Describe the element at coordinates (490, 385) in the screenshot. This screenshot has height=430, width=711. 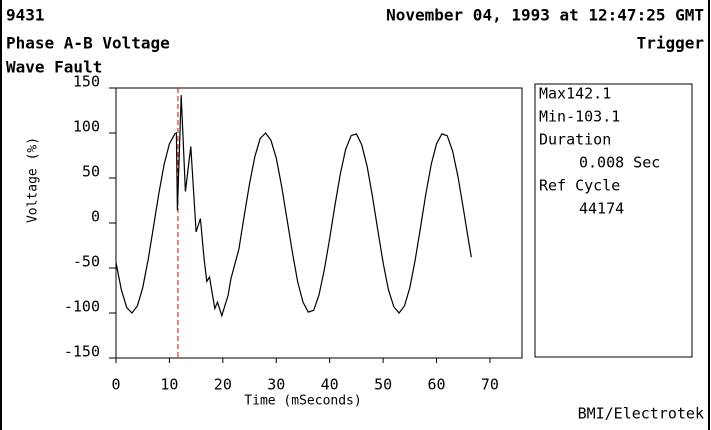
I see `x-tick-label: 70` at that location.